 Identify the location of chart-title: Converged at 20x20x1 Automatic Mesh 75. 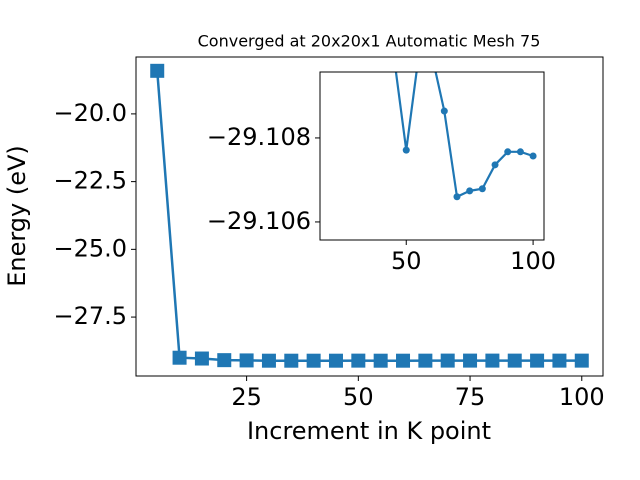
(369, 41).